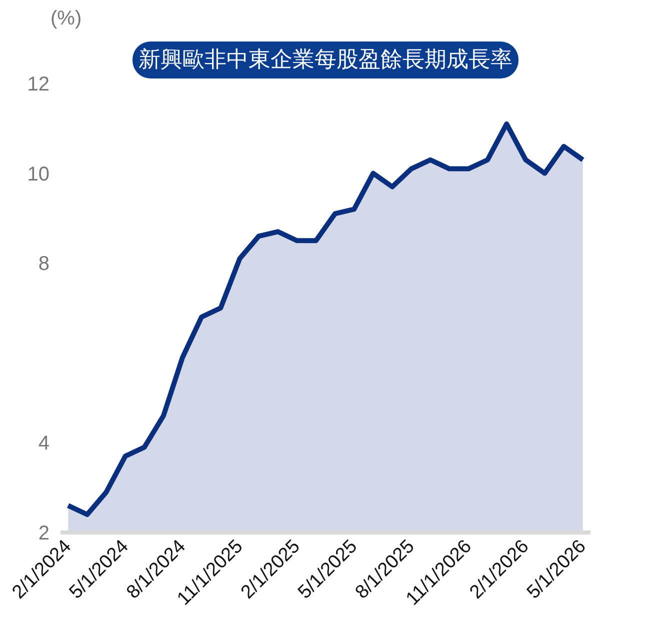 This screenshot has width=660, height=642. Describe the element at coordinates (44, 264) in the screenshot. I see `y-tick-label: 8` at that location.